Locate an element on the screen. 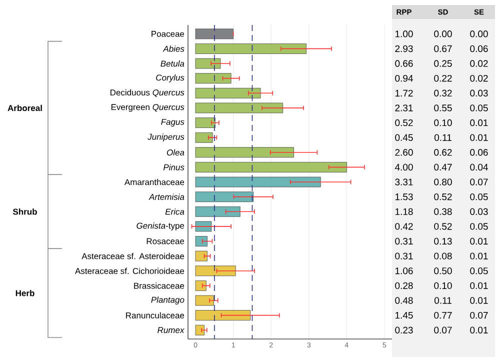 This screenshot has height=357, width=500. y-tick-label: Evergreen Quercus is located at coordinates (147, 108).